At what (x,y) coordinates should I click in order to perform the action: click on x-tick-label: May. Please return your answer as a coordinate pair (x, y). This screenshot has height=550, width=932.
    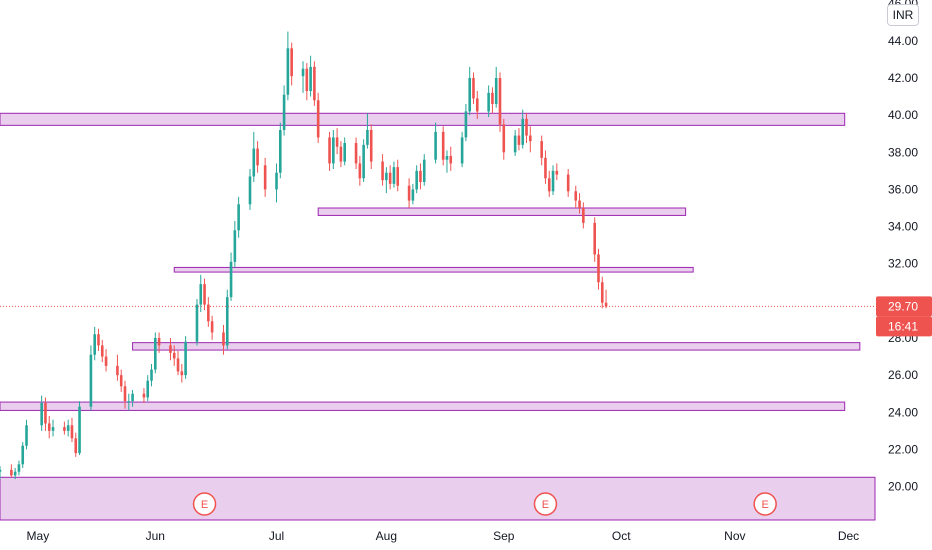
    Looking at the image, I should click on (38, 536).